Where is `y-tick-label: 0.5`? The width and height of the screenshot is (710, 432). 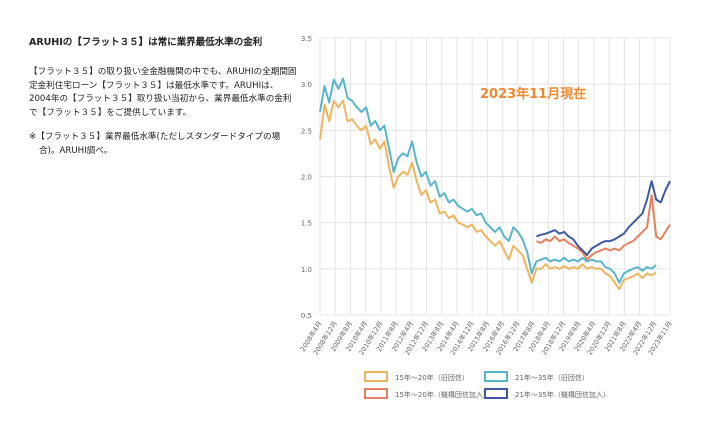 y-tick-label: 0.5 is located at coordinates (306, 316).